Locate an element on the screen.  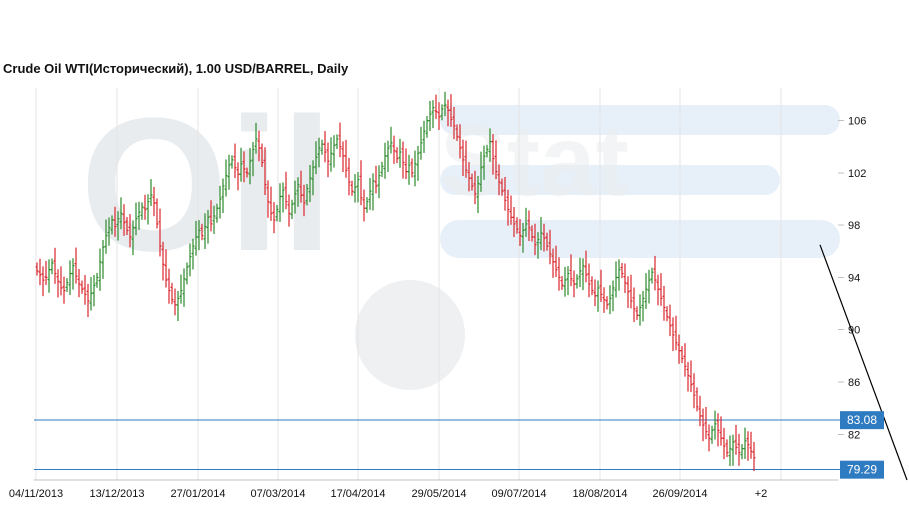
y-tick-label: 86 is located at coordinates (854, 383).